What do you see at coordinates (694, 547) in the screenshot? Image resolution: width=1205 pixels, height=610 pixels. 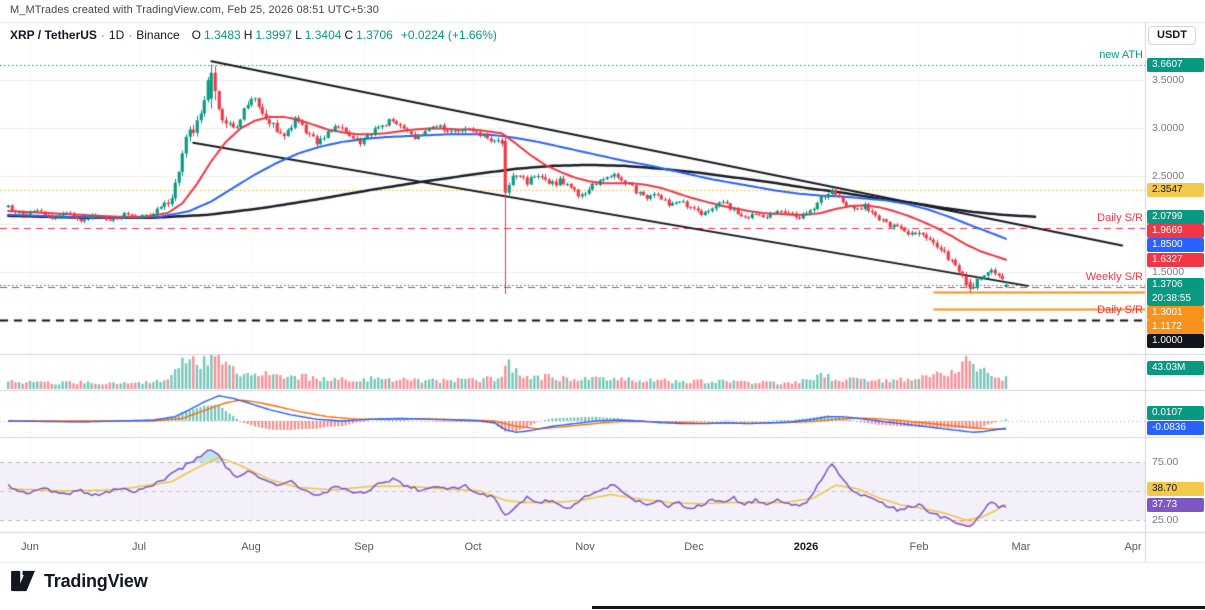 I see `time-axis-label: Dec` at bounding box center [694, 547].